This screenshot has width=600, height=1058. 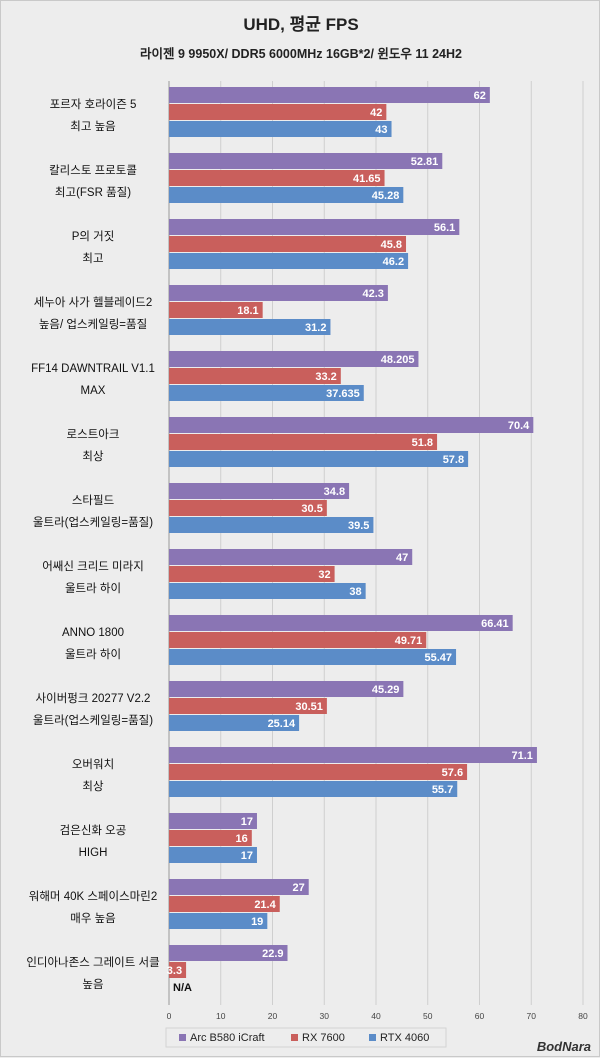 What do you see at coordinates (93, 391) in the screenshot?
I see `category-label: MAX` at bounding box center [93, 391].